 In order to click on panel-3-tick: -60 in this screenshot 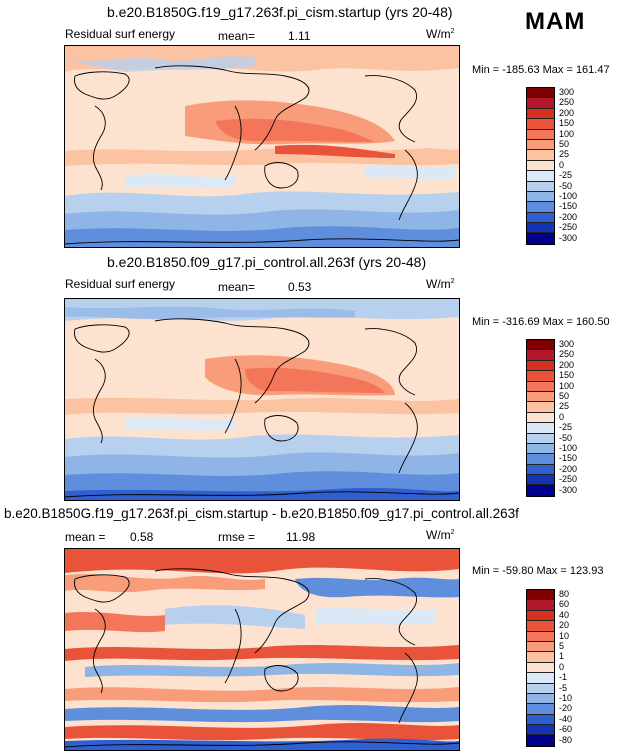, I will do `click(566, 729)`.